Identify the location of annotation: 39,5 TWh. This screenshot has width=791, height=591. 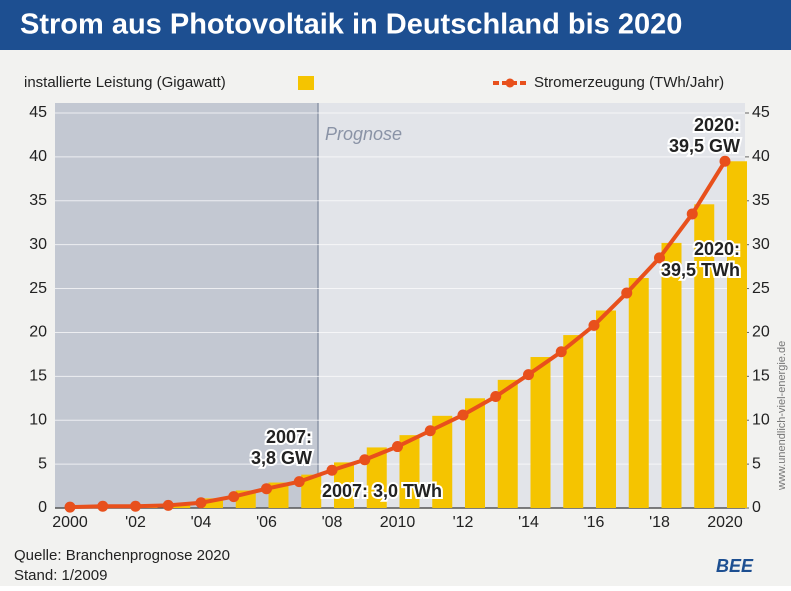
(700, 270).